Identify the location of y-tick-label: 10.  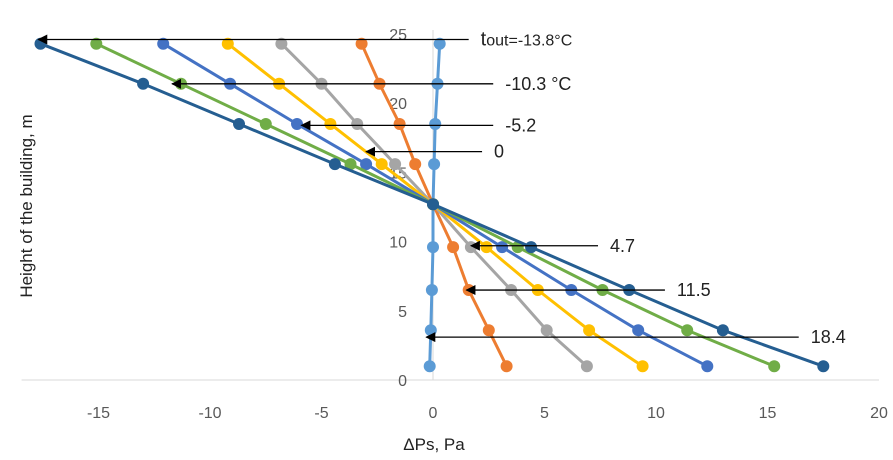
(398, 243).